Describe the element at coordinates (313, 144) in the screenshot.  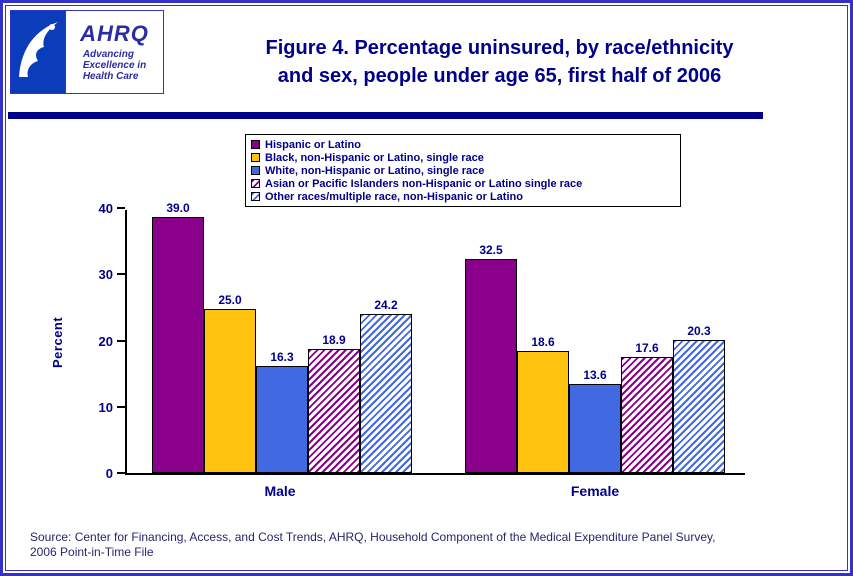
I see `legend-series-label: Hispanic or Latino` at that location.